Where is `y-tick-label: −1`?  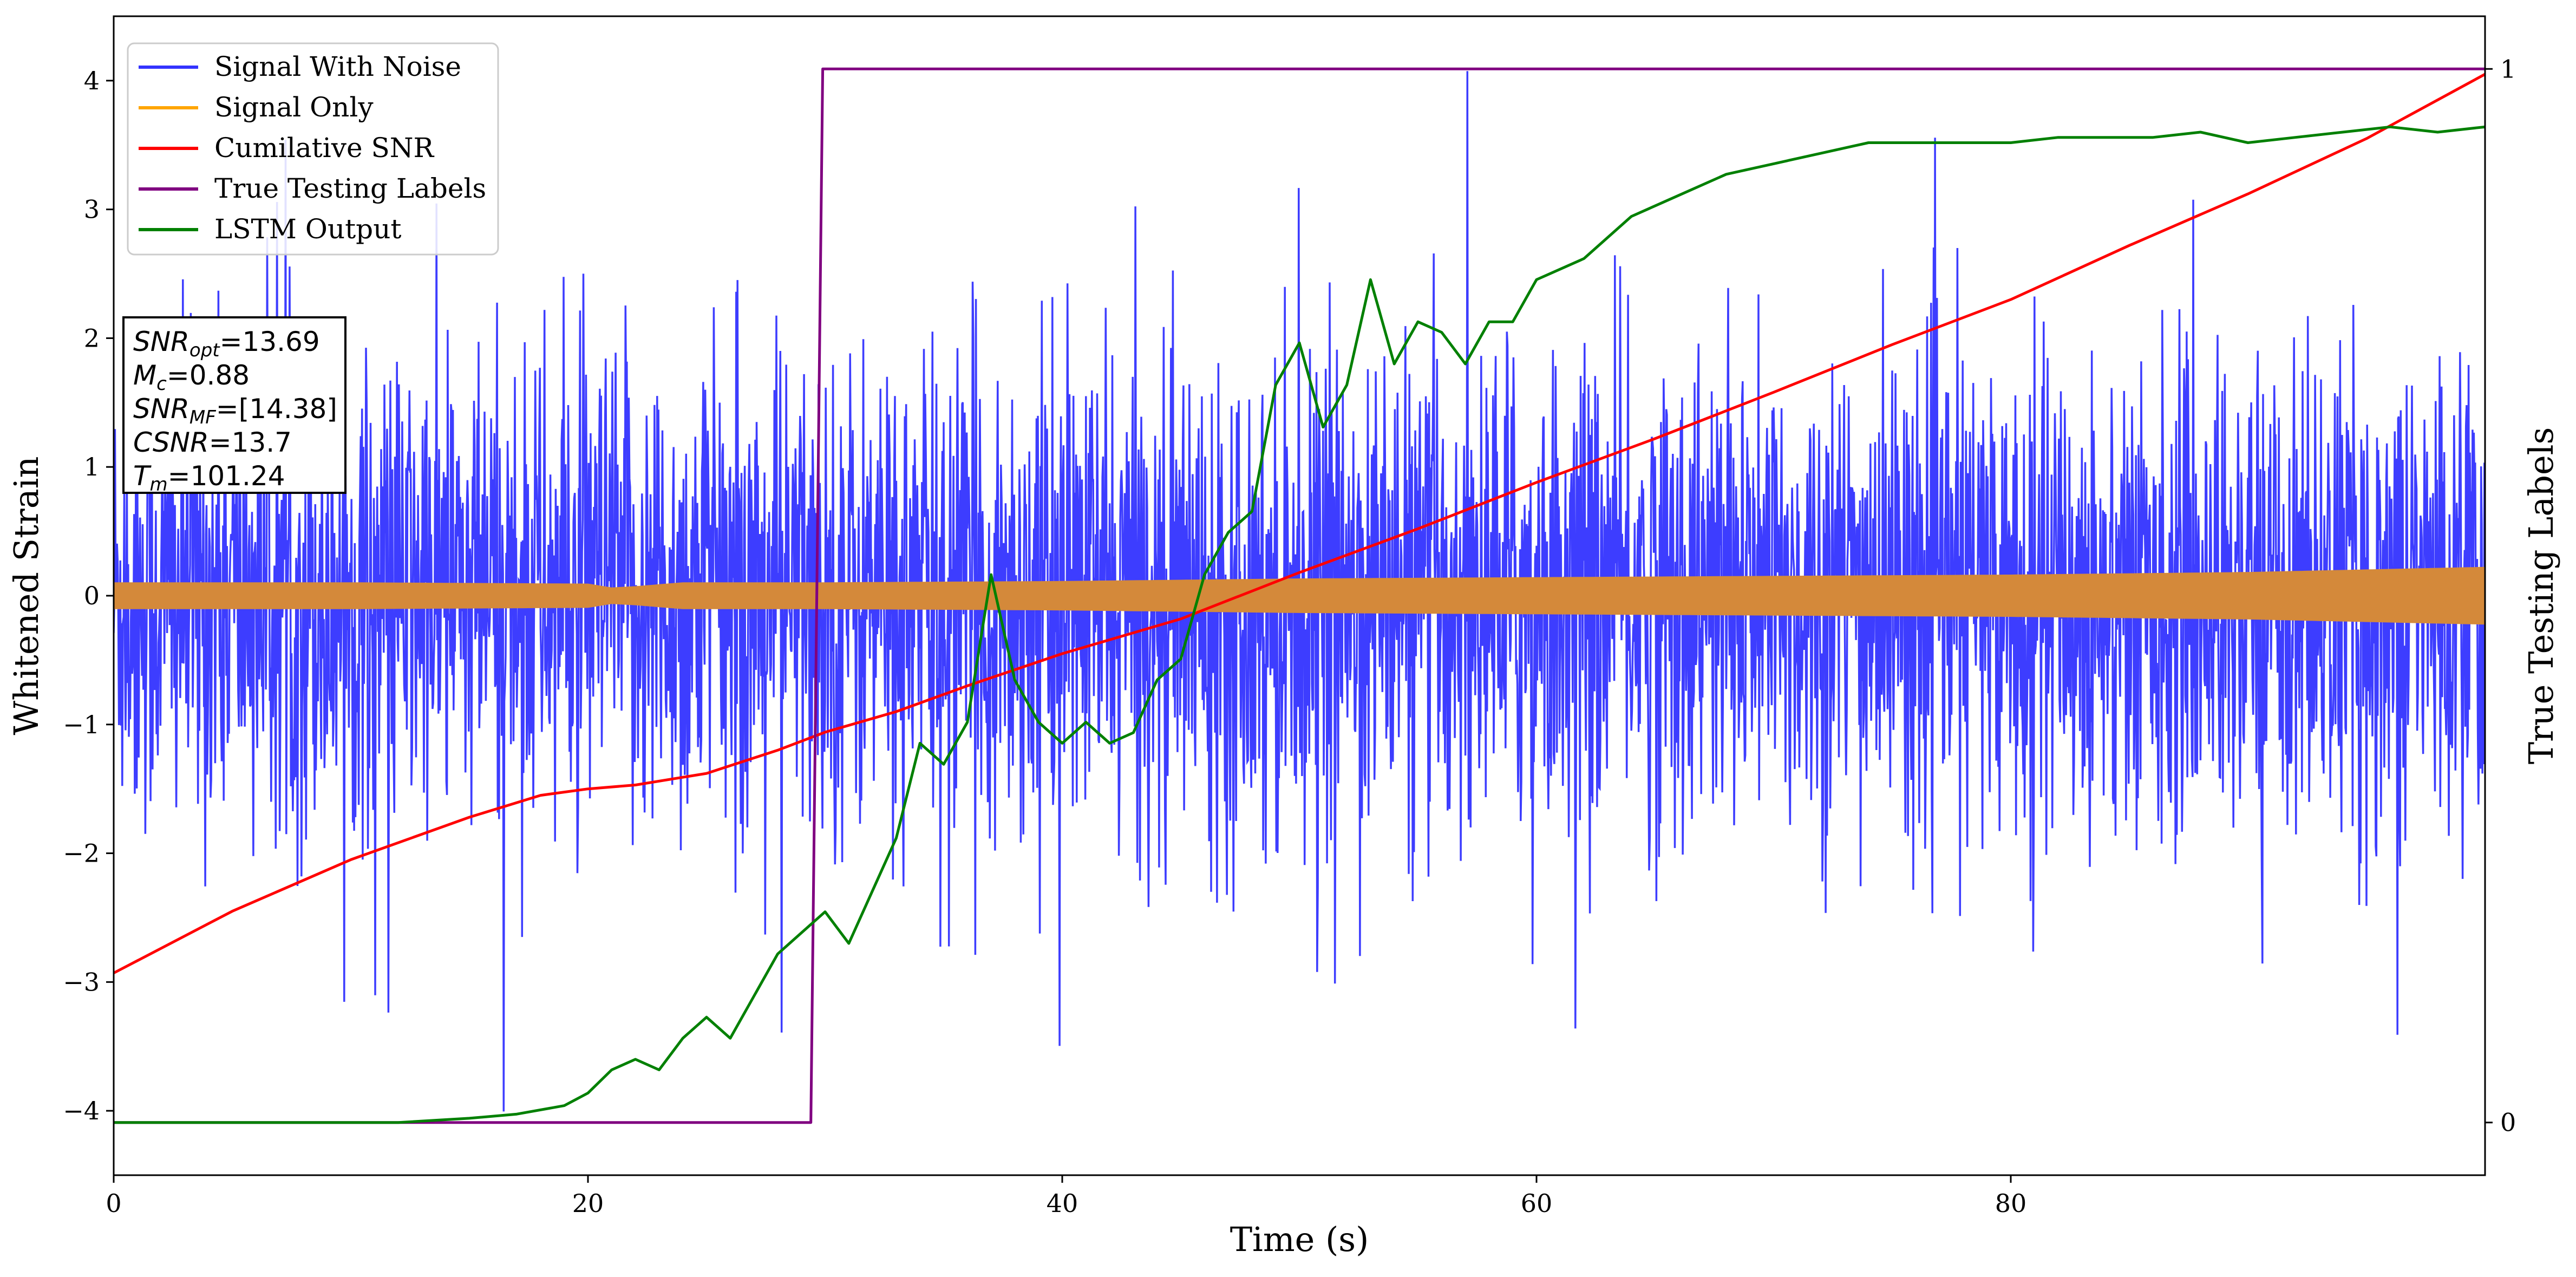
y-tick-label: −1 is located at coordinates (82, 724).